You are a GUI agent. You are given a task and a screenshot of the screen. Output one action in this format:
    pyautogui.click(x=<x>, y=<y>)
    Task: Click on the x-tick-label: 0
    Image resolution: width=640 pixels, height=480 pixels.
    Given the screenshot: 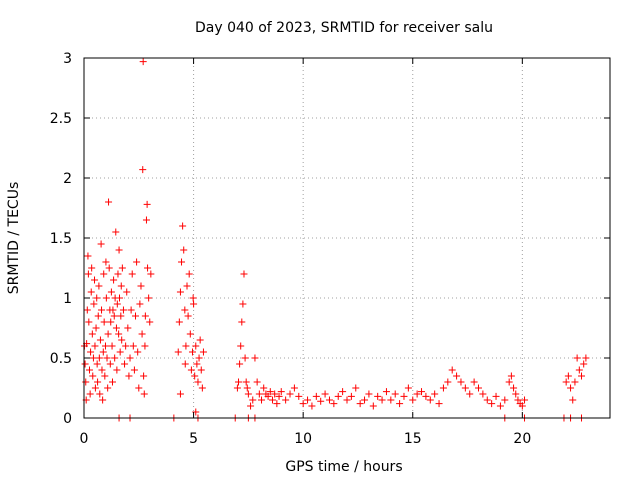 What is the action you would take?
    pyautogui.click(x=84, y=439)
    